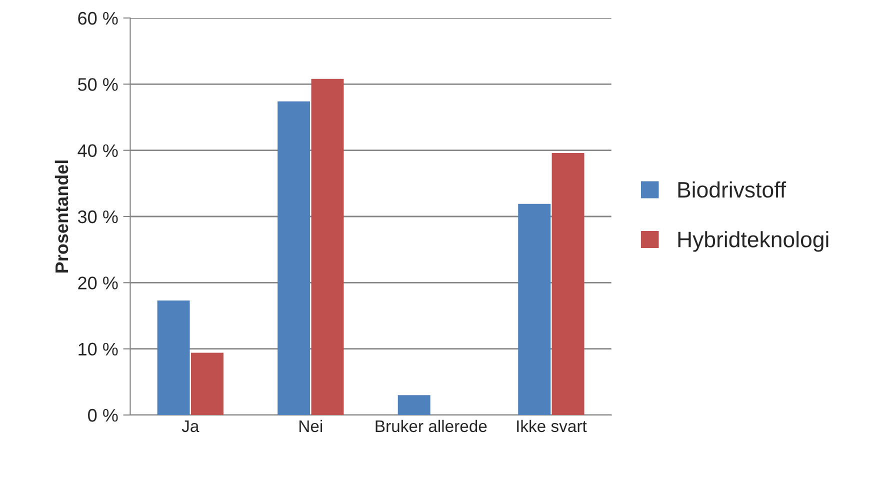 Image resolution: width=886 pixels, height=500 pixels. I want to click on y-tick-label: 30 %, so click(98, 217).